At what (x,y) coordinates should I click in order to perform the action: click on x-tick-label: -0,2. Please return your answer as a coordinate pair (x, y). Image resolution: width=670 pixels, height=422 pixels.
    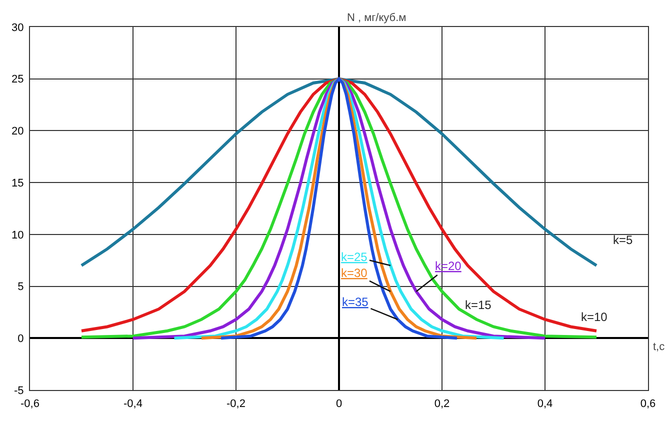
    Looking at the image, I should click on (236, 404).